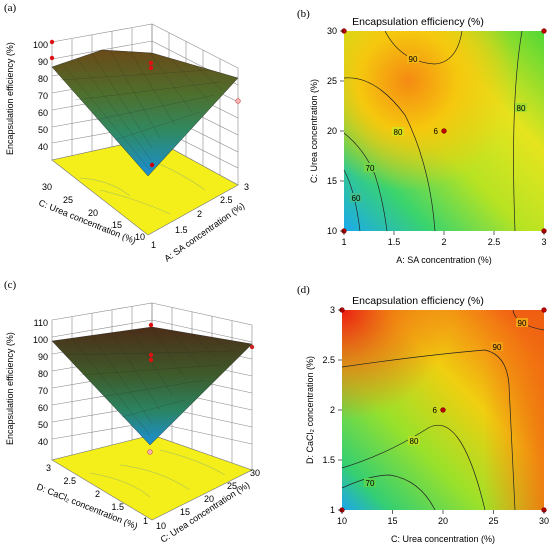  I want to click on chart-a-ytick: 20, so click(93, 213).